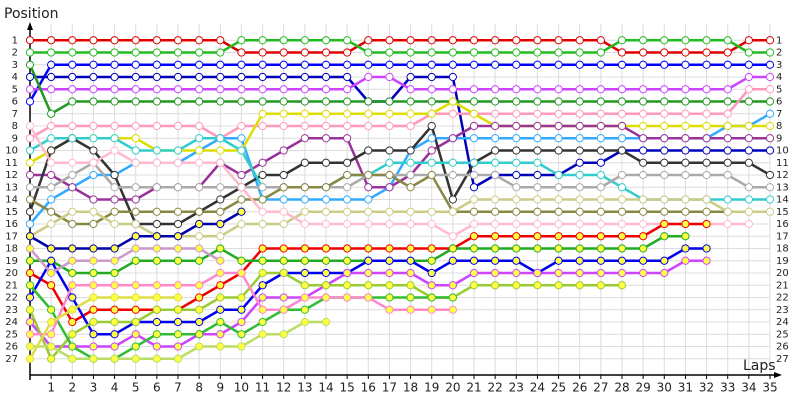  I want to click on x-tick-label: 2, so click(72, 388).